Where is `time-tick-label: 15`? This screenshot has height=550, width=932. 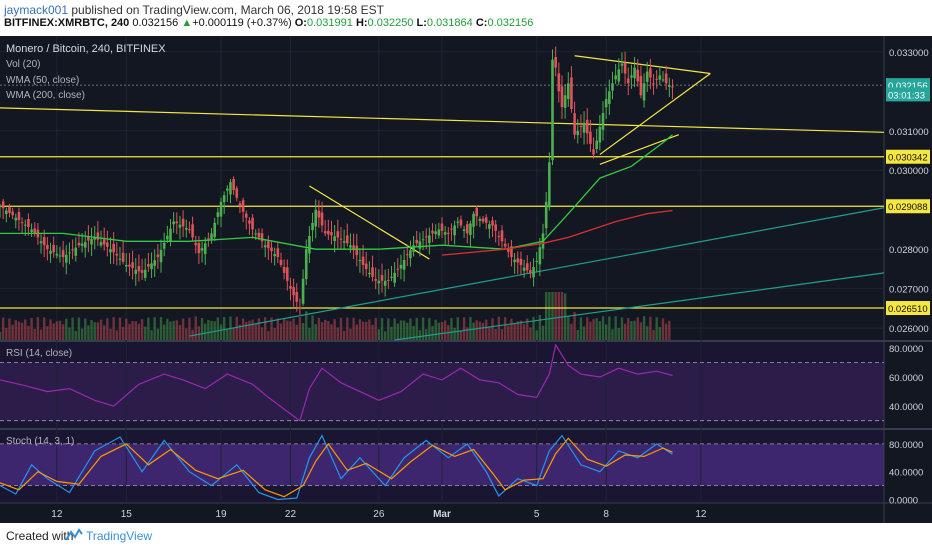
time-tick-label: 15 is located at coordinates (127, 514).